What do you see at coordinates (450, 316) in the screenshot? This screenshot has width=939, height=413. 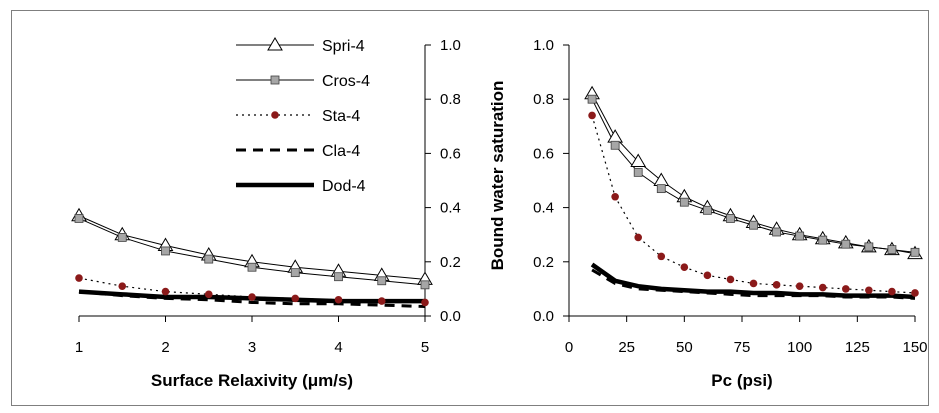 I see `chart1-y-tick-label: 0.0` at bounding box center [450, 316].